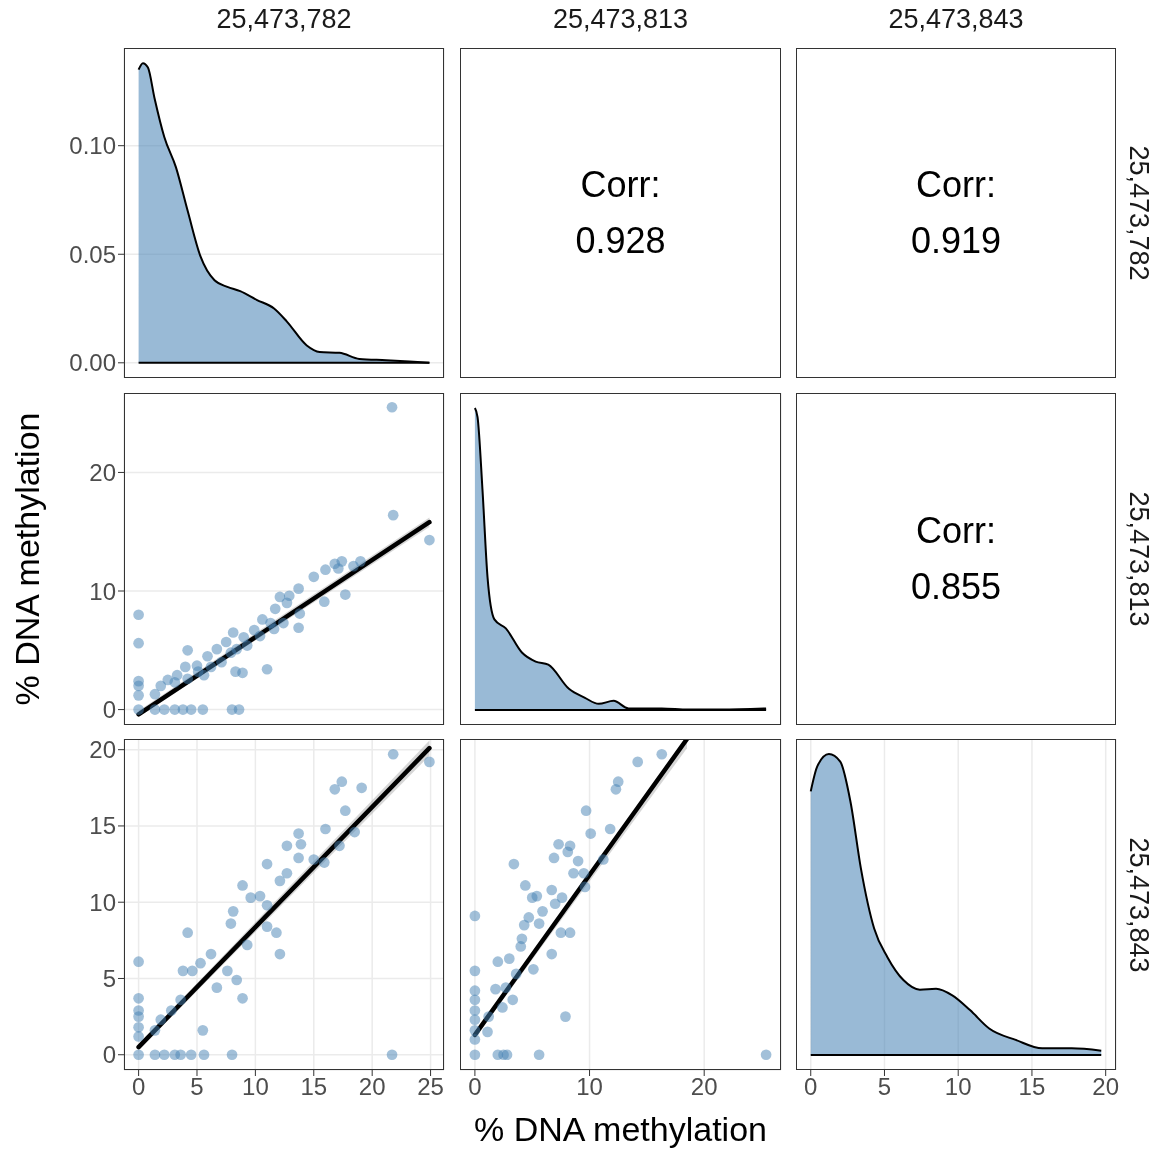  I want to click on x-tick-label: 0, so click(811, 1087).